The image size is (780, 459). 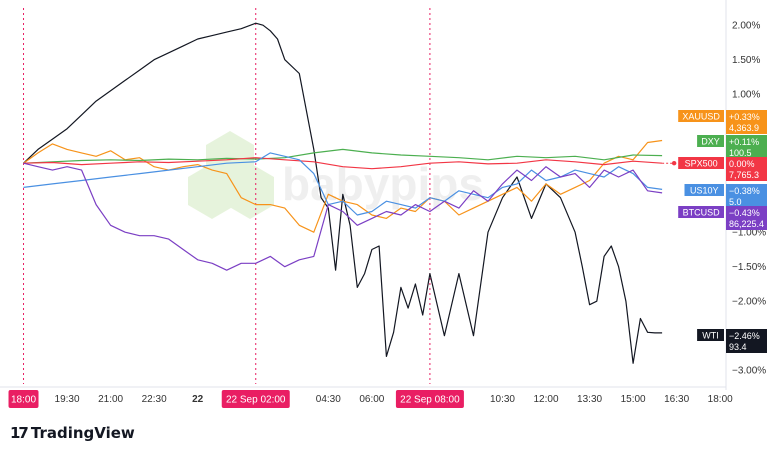 What do you see at coordinates (742, 164) in the screenshot?
I see `legend-change-spx500: 0.00%` at bounding box center [742, 164].